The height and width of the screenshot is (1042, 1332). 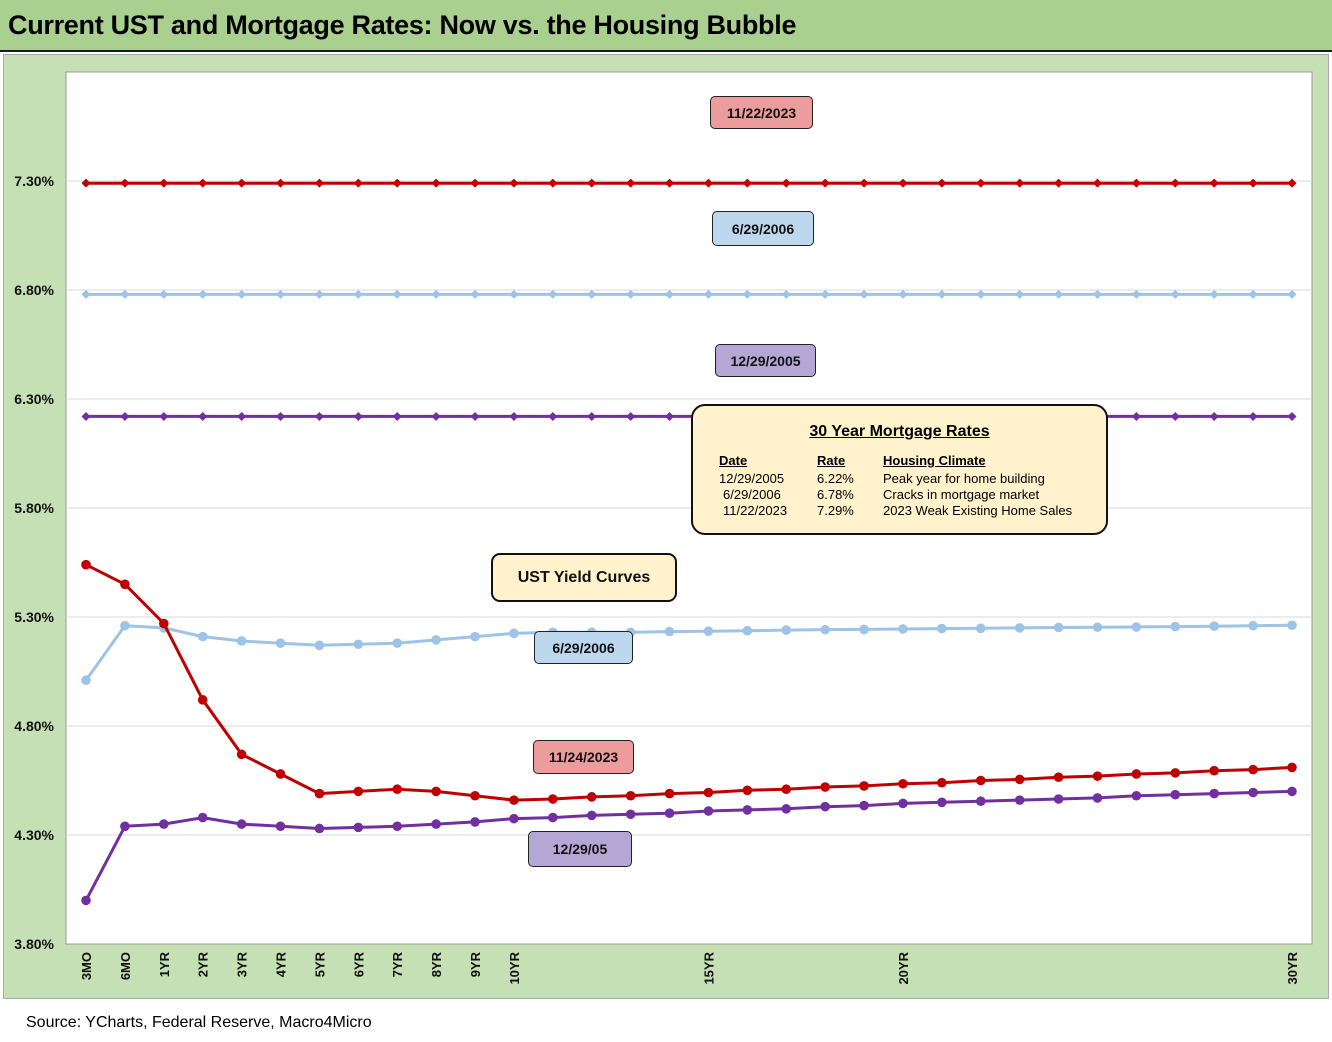 What do you see at coordinates (34, 617) in the screenshot?
I see `y-tick-label: 5.30%` at bounding box center [34, 617].